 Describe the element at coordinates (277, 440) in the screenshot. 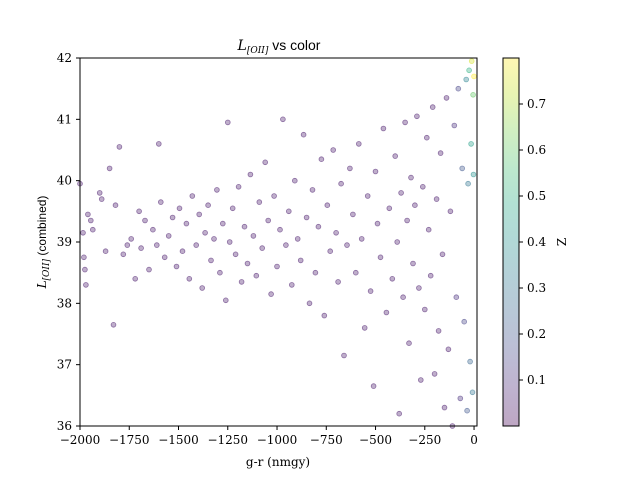

I see `x-tick-label: −1000` at that location.